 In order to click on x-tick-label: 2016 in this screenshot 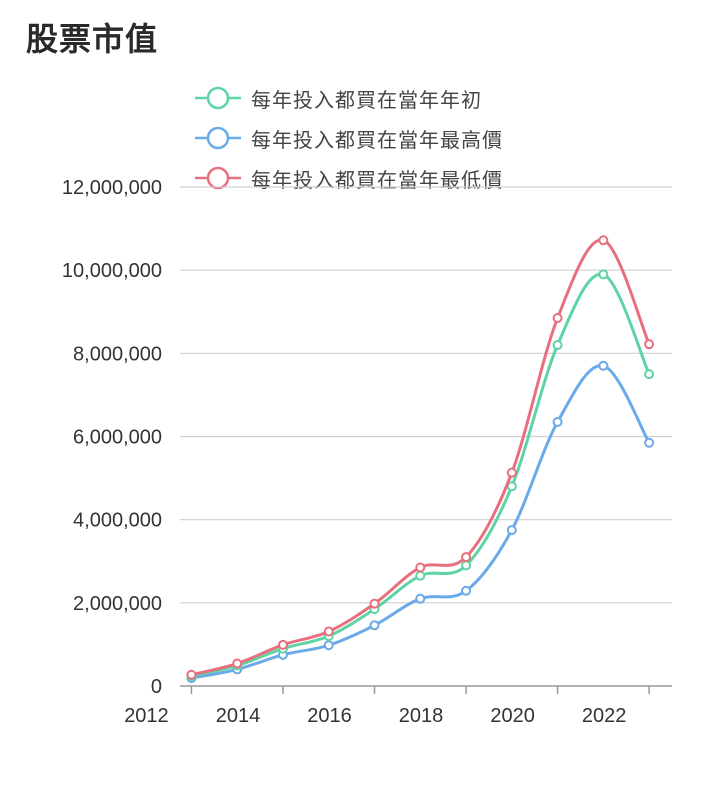, I will do `click(329, 716)`.